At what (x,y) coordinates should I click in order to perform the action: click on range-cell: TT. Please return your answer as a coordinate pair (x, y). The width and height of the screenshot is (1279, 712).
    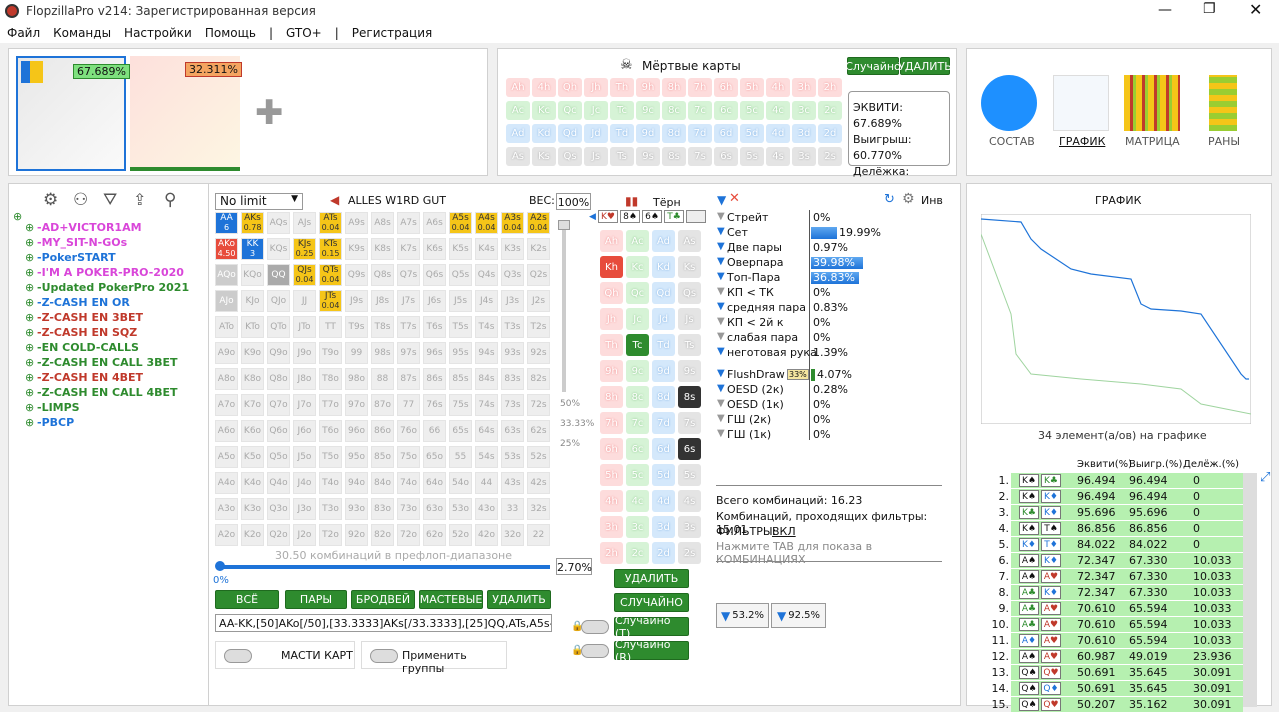
    Looking at the image, I should click on (330, 327).